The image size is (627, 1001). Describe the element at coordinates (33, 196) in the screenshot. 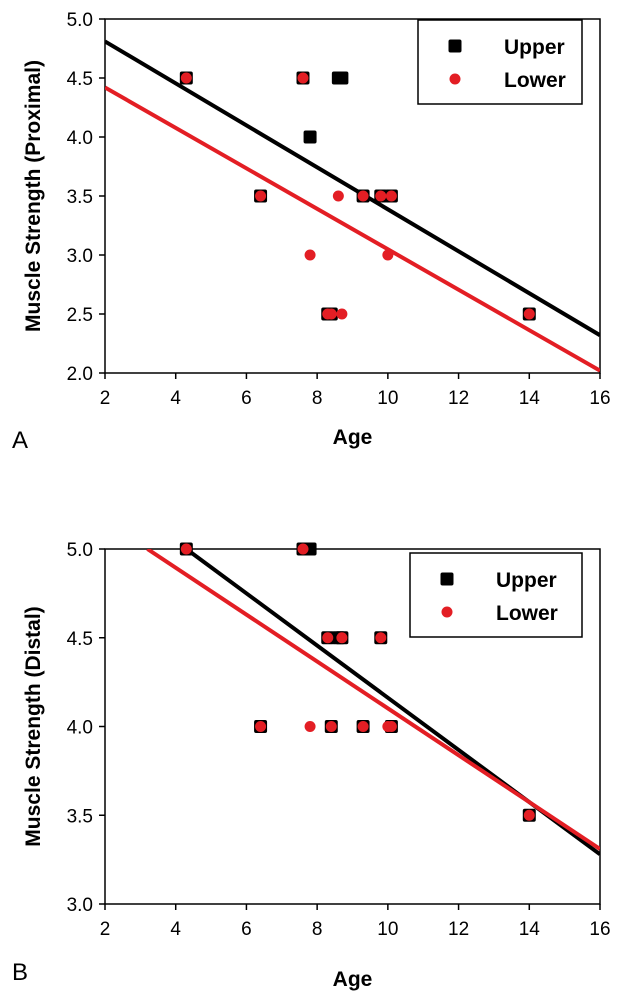

I see `y-axis-title: Muscle Strength (Proximal)` at that location.